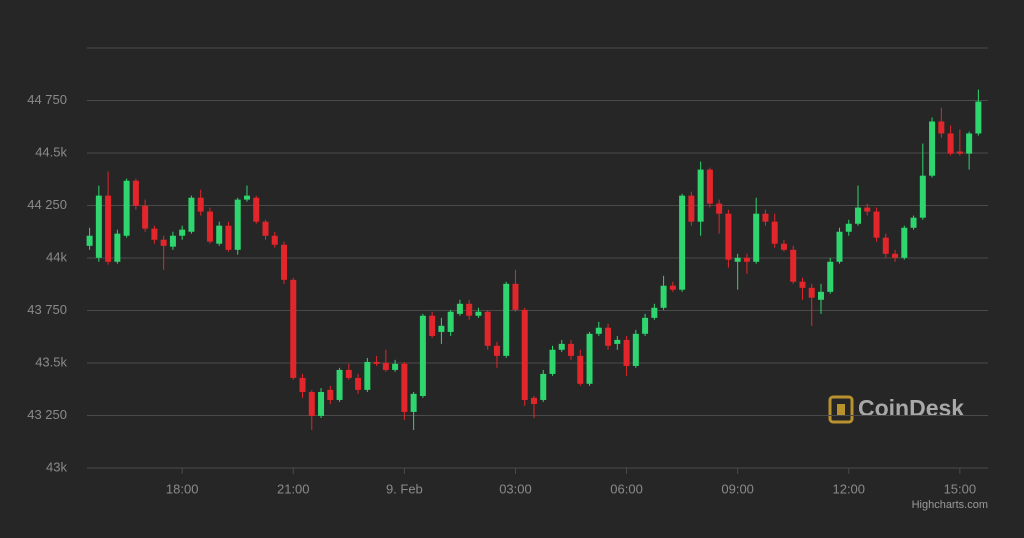  I want to click on credits: Highcharts.com, so click(950, 505).